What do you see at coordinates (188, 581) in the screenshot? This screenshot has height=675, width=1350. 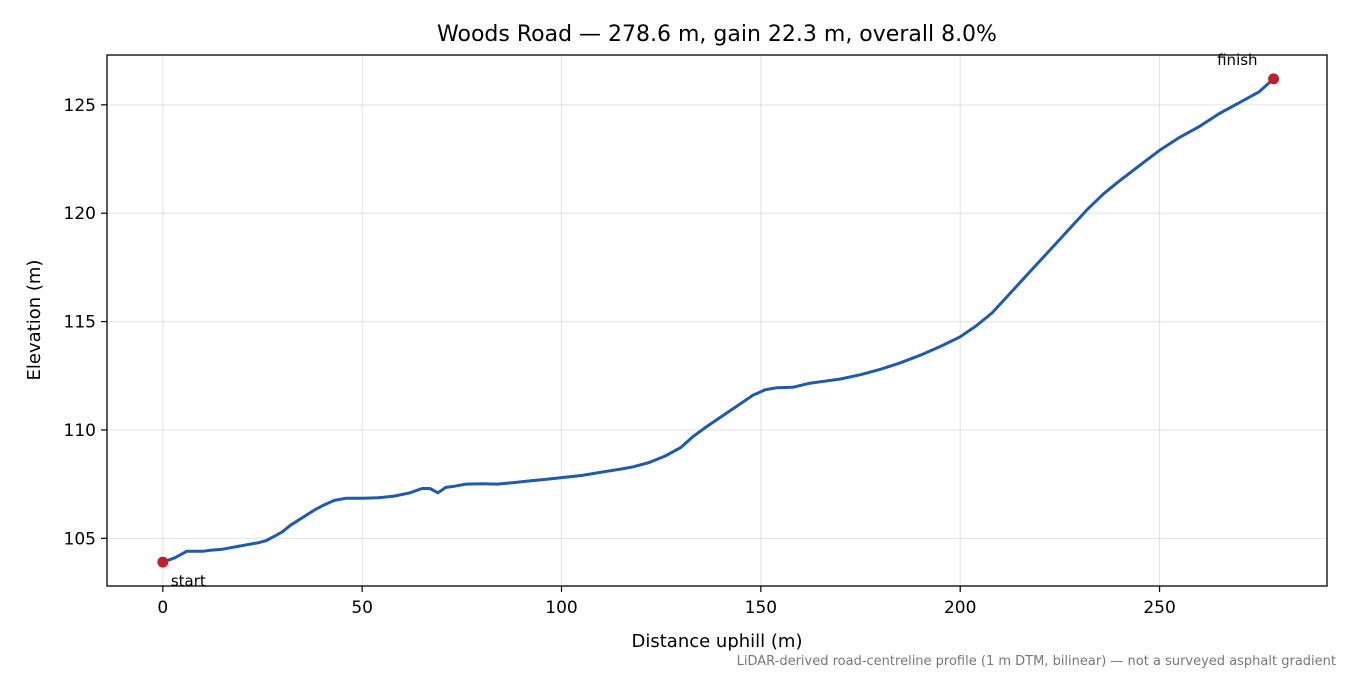 I see `start-label: start` at bounding box center [188, 581].